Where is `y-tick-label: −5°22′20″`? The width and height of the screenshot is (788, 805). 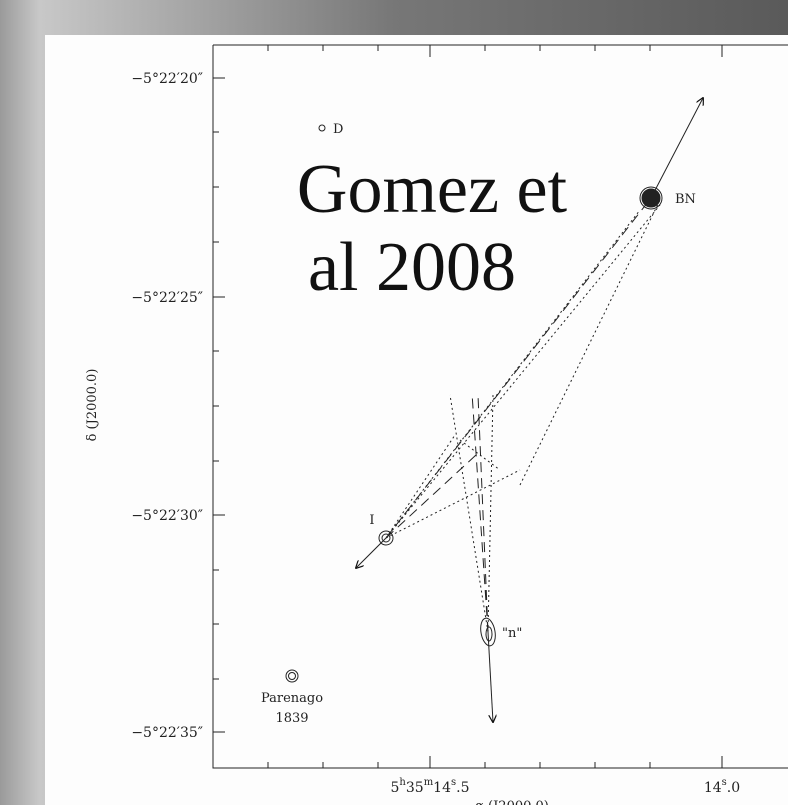
y-tick-label: −5°22′20″ is located at coordinates (167, 79).